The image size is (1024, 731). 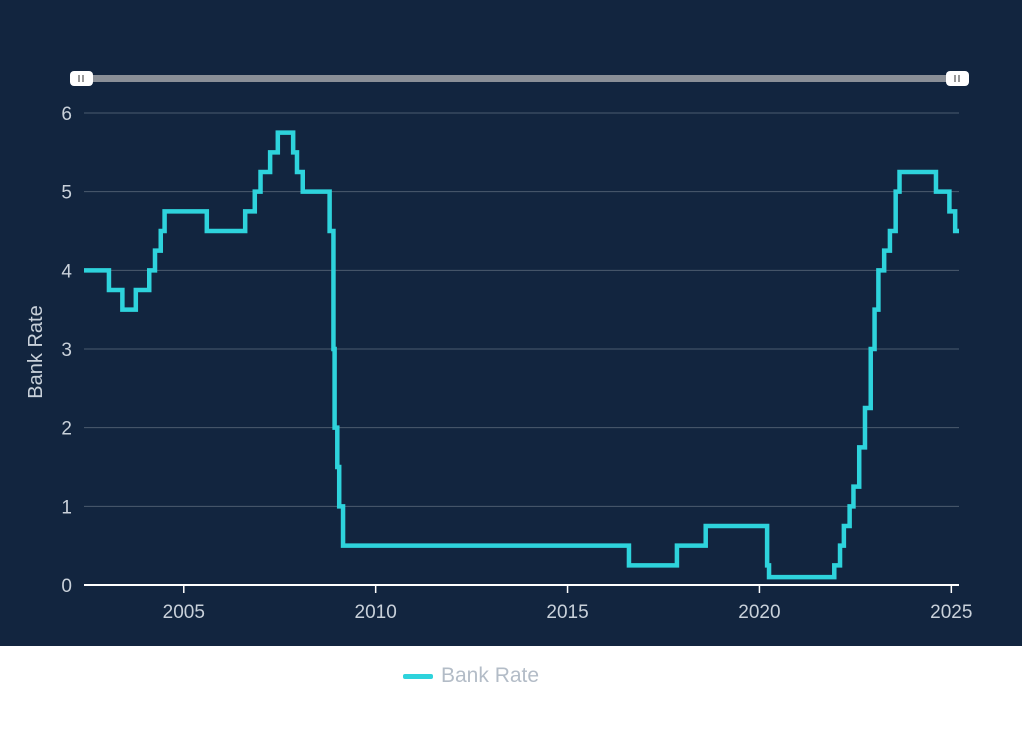 What do you see at coordinates (567, 612) in the screenshot?
I see `x-tick-label: 2015` at bounding box center [567, 612].